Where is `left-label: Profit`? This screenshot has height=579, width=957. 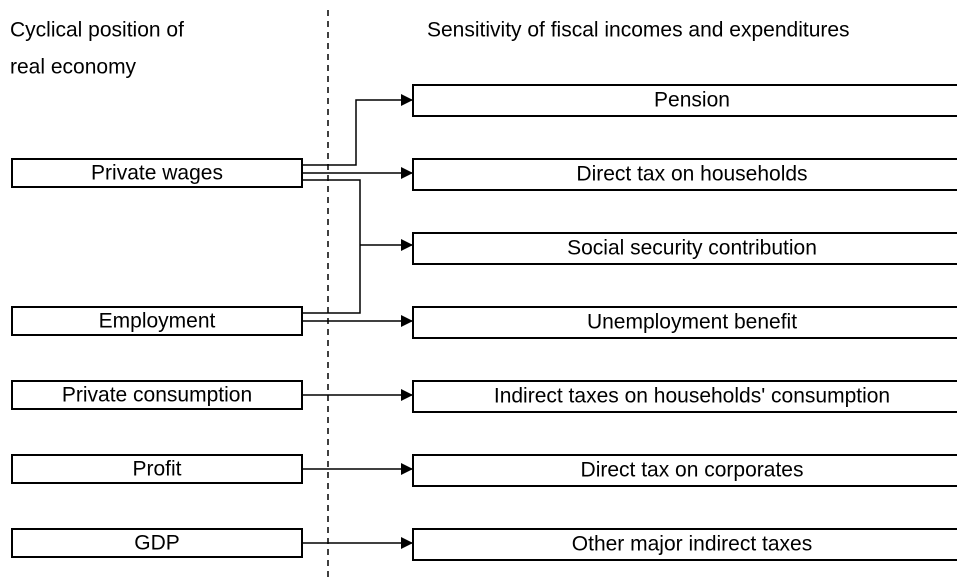
left-label: Profit is located at coordinates (156, 469).